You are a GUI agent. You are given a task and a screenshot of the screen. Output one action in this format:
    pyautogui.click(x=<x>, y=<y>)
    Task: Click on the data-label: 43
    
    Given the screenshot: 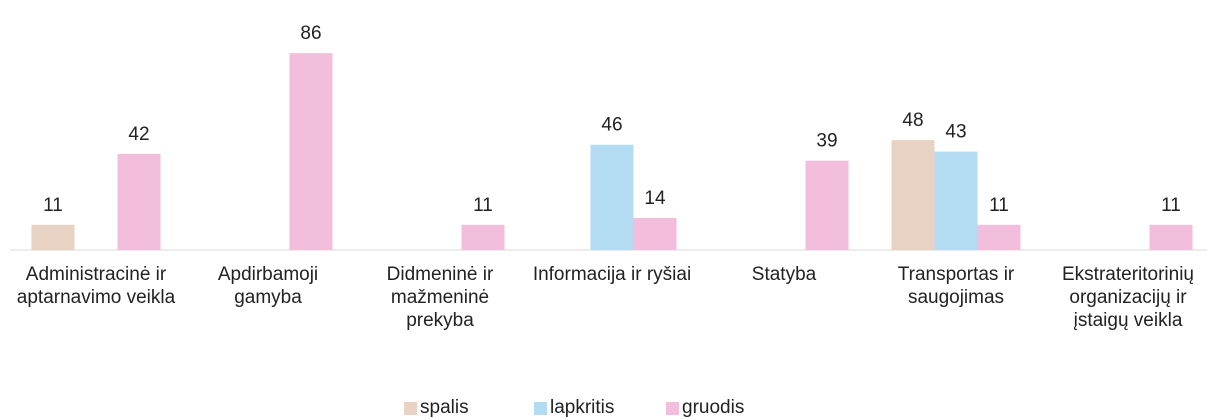 What is the action you would take?
    pyautogui.click(x=955, y=132)
    